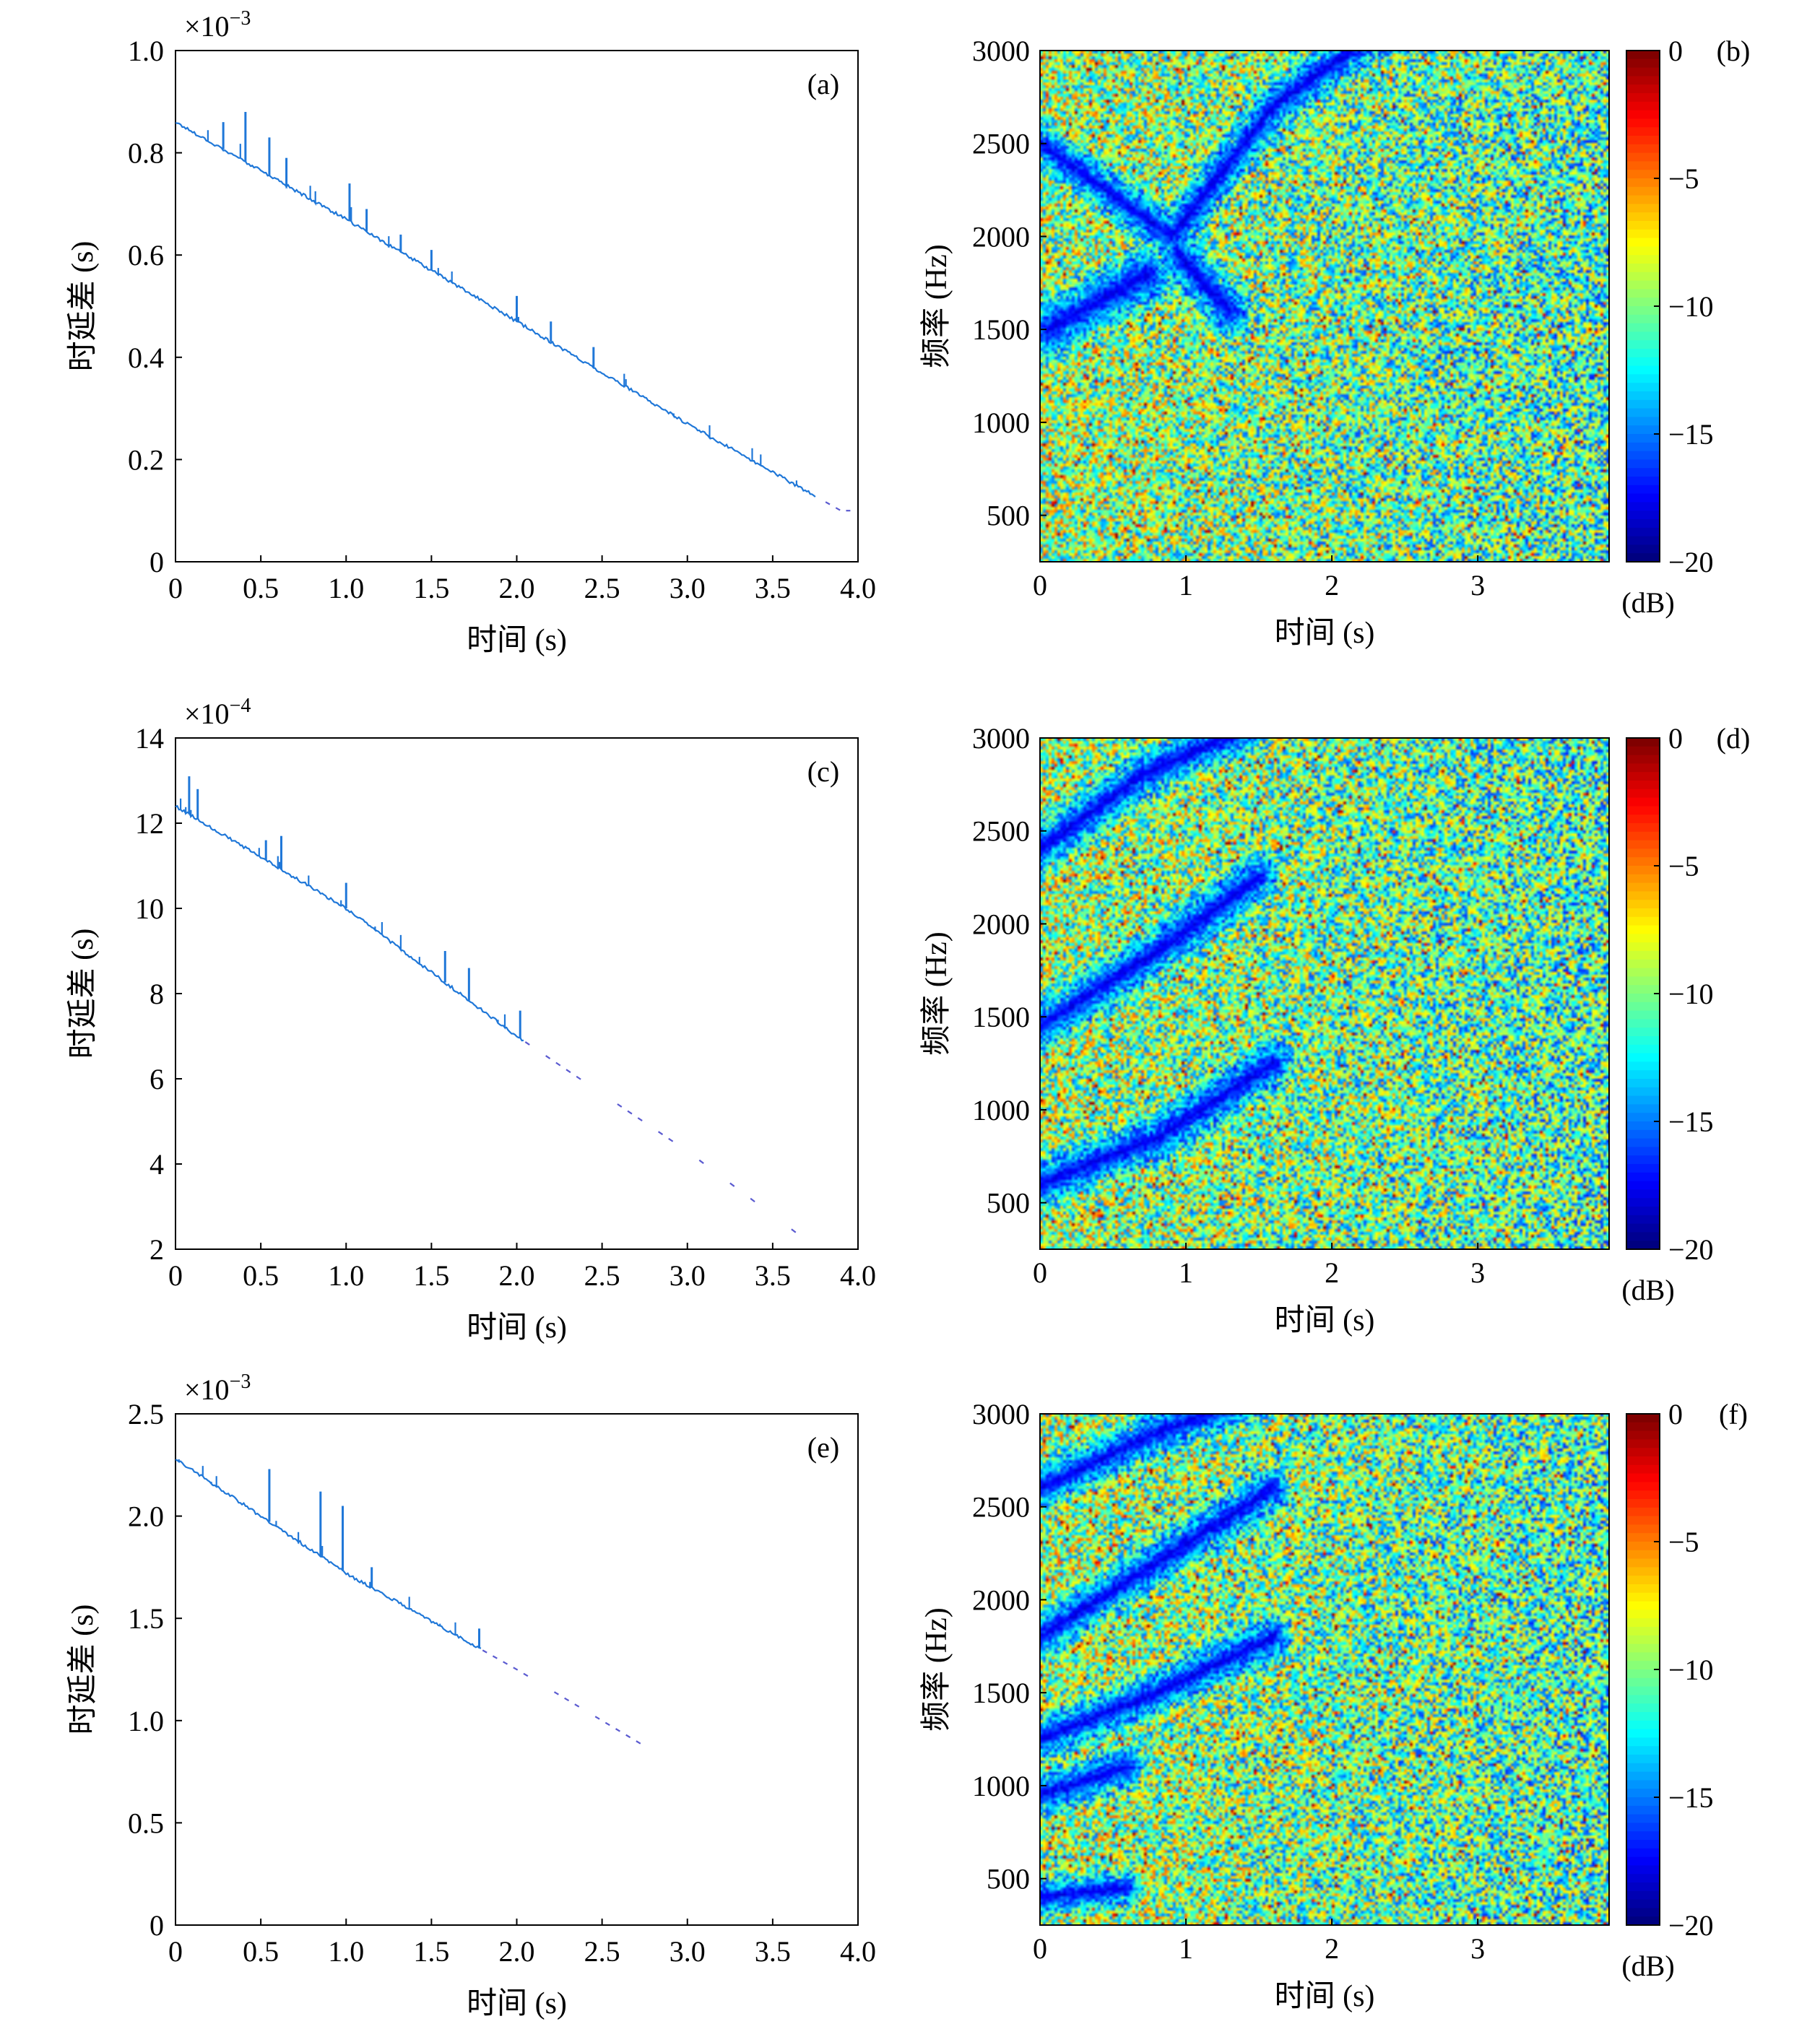  I want to click on y-tick-label: 0.4, so click(146, 358).